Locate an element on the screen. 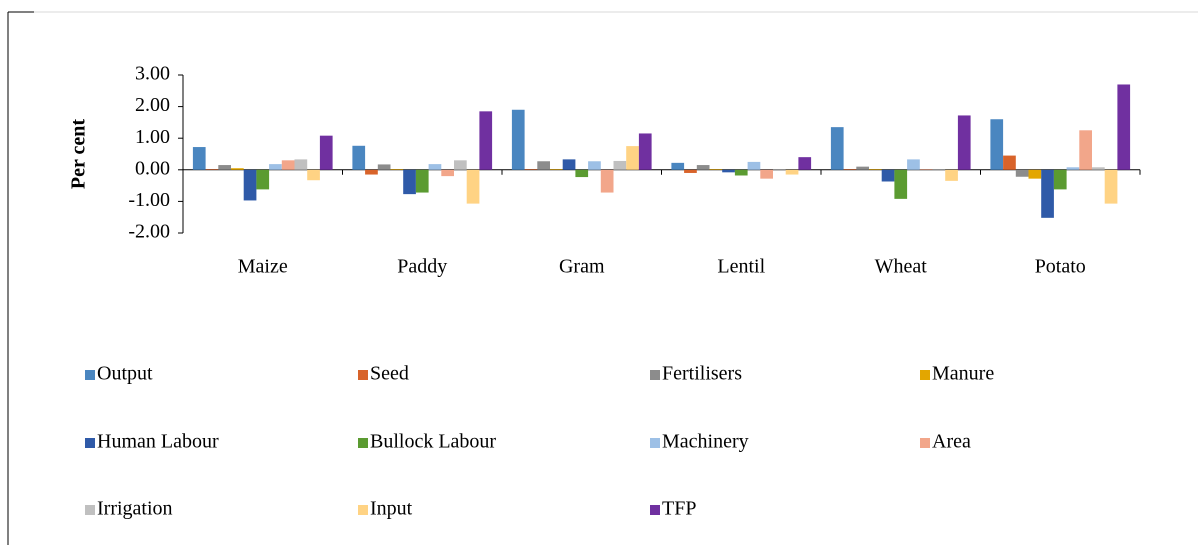  legend-label: TFP is located at coordinates (679, 509).